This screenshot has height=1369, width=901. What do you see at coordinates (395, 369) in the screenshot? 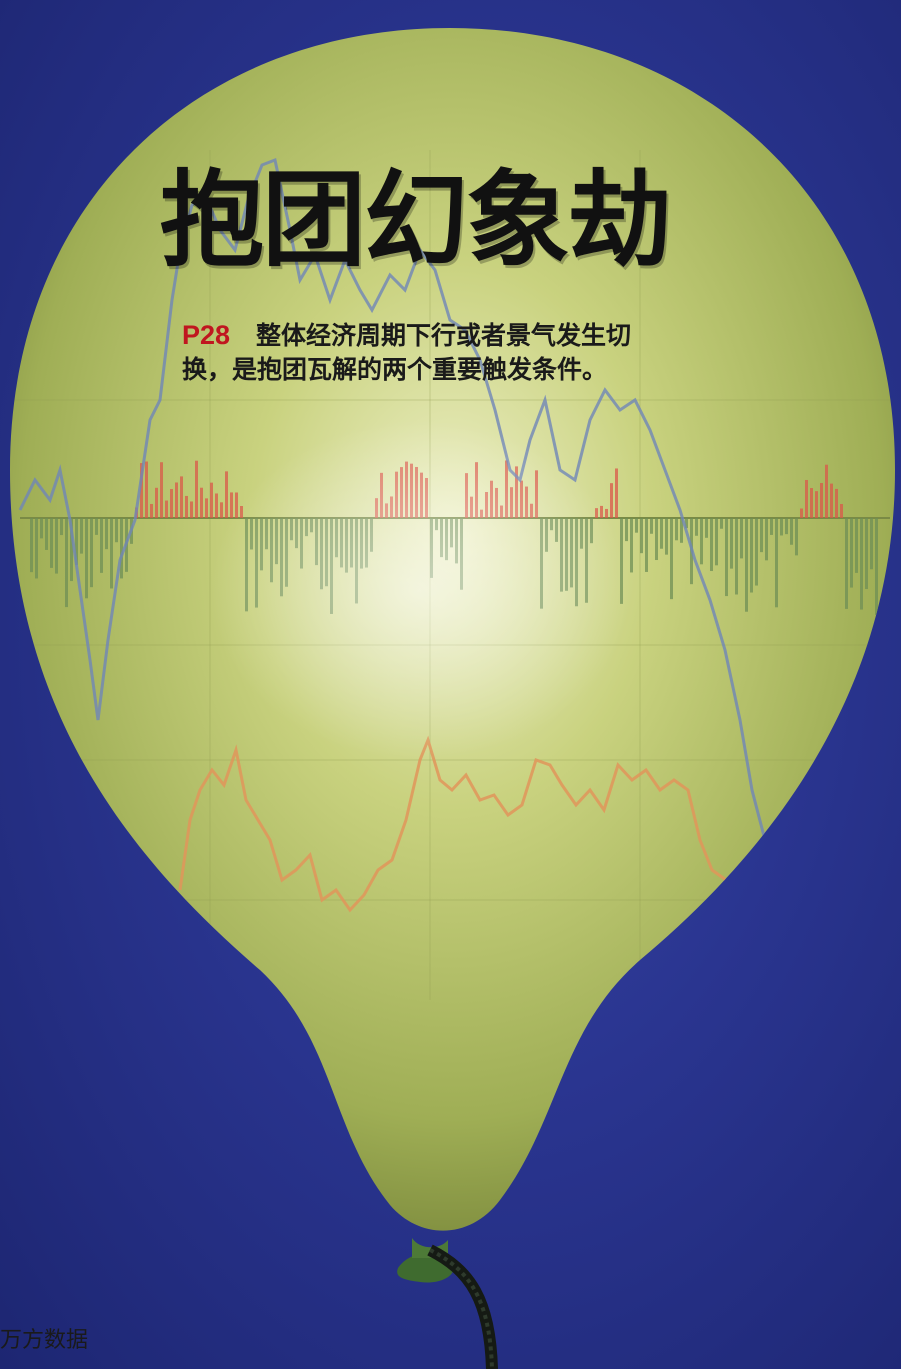
I see `teaser-line-2: 换，是抱团瓦解的两个重要触发条件。` at bounding box center [395, 369].